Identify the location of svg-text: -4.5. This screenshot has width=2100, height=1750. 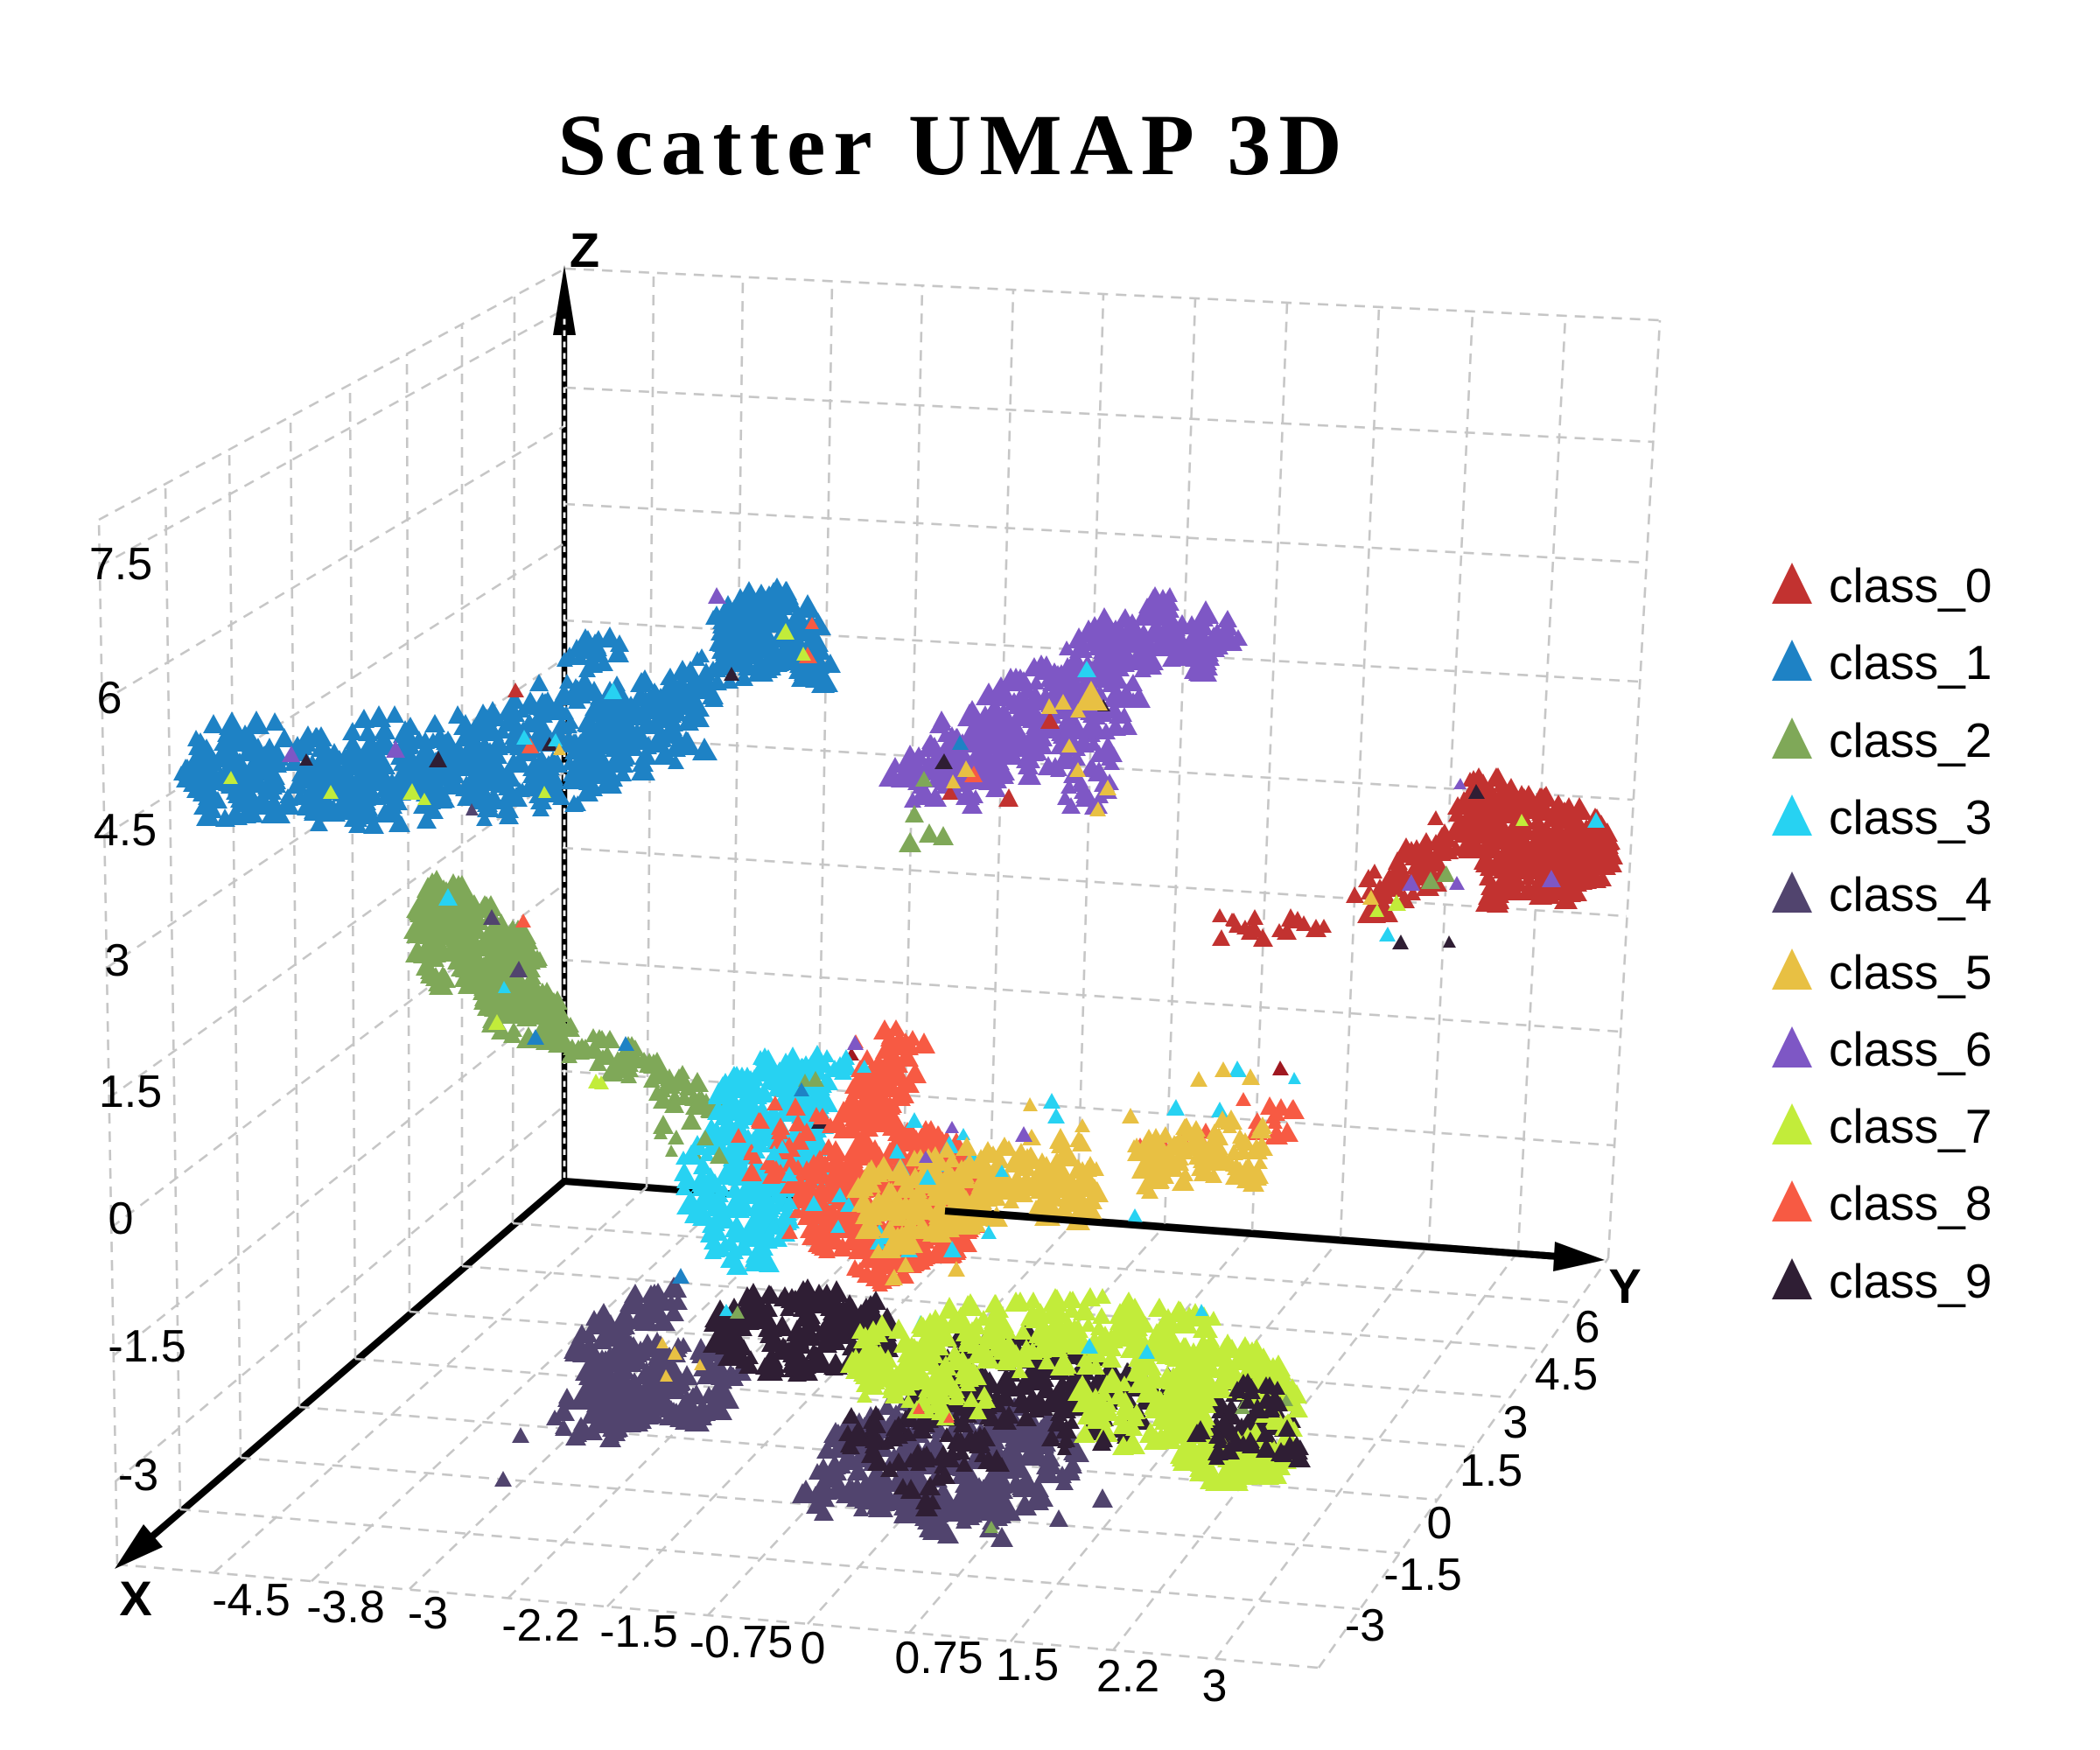
(251, 1600).